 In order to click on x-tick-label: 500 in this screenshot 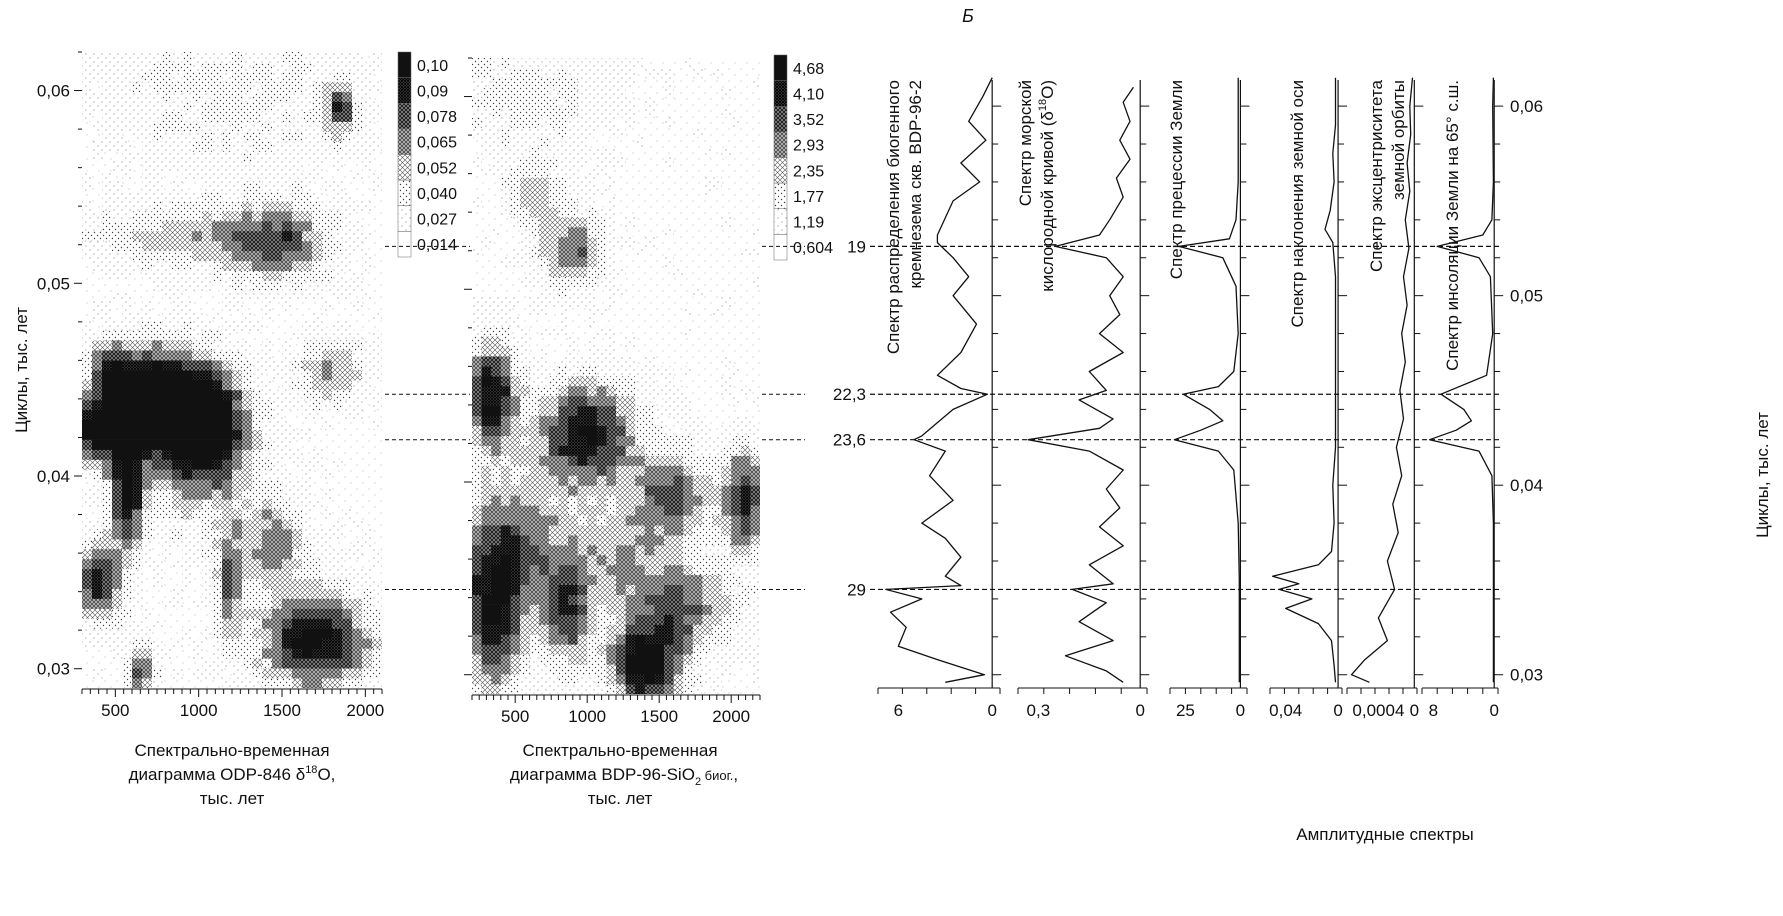, I will do `click(515, 716)`.